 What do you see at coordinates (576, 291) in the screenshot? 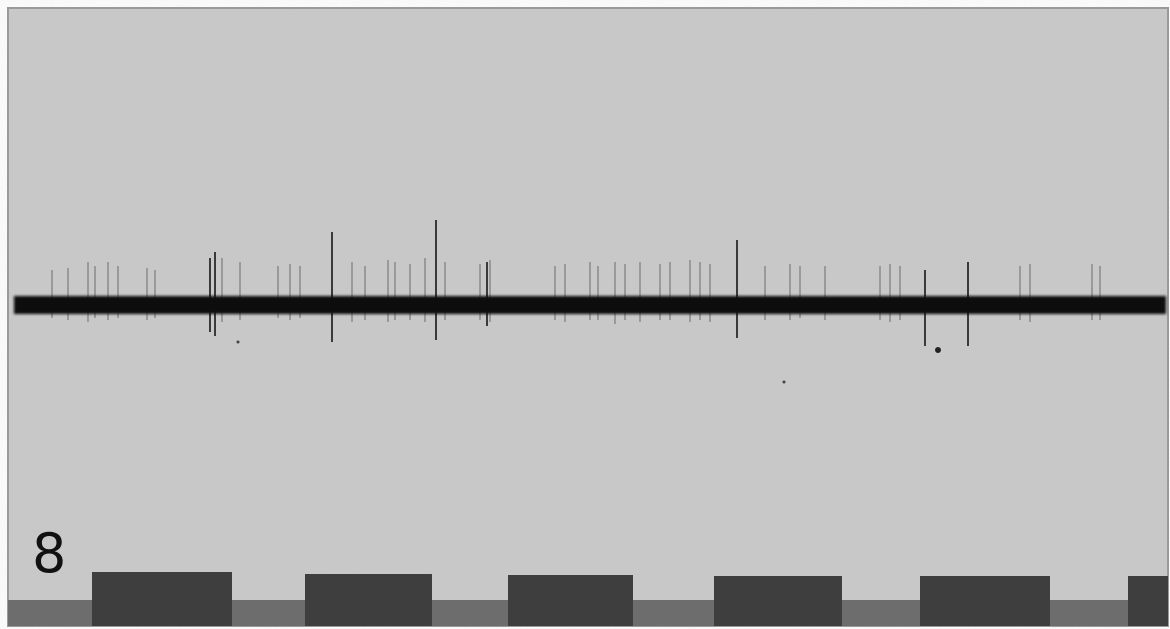
I see `spikes-faint` at bounding box center [576, 291].